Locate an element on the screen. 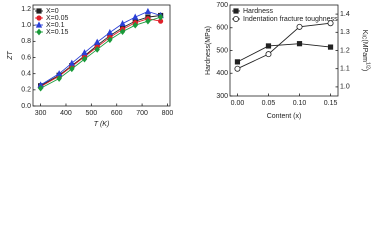 This screenshot has height=240, width=378. y-tick-label: 500 is located at coordinates (222, 50).